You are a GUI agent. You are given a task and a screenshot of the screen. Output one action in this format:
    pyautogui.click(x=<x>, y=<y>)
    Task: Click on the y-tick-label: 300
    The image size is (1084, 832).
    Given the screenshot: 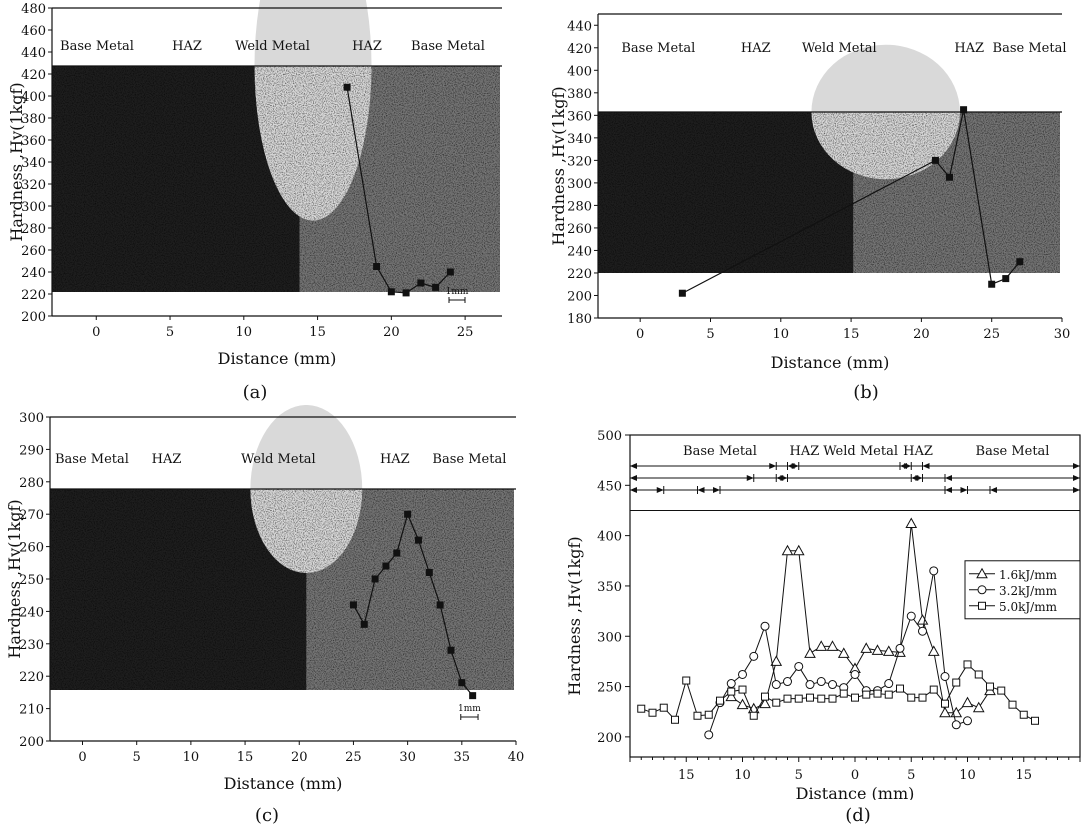 What is the action you would take?
    pyautogui.click(x=33, y=207)
    